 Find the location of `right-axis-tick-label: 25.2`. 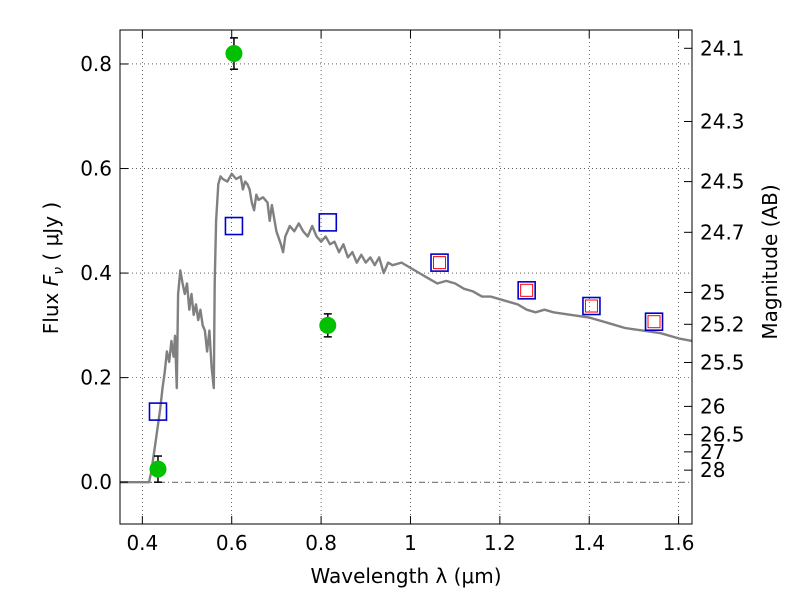

right-axis-tick-label: 25.2 is located at coordinates (722, 324).